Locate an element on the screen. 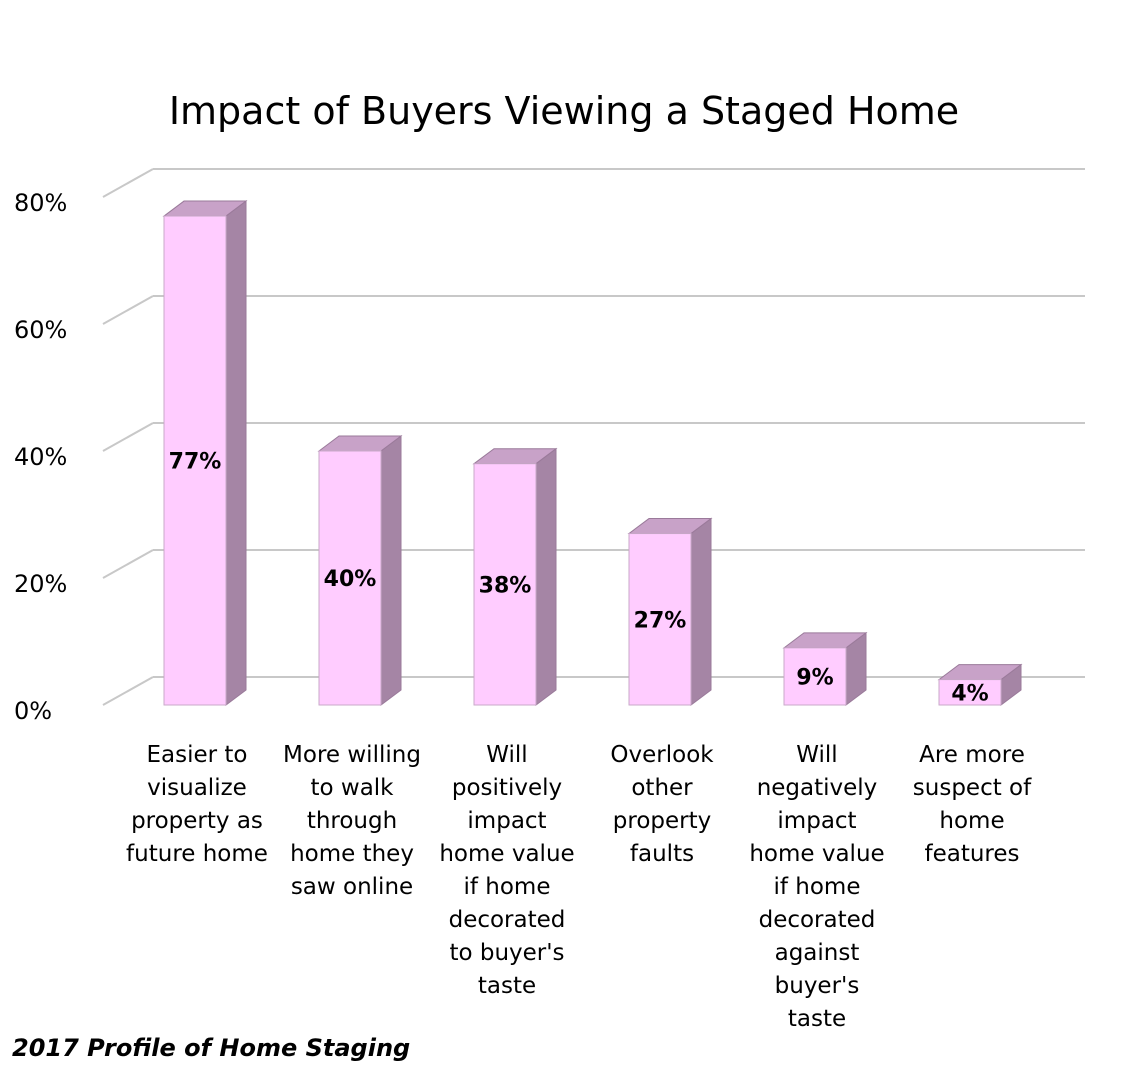 The width and height of the screenshot is (1124, 1080). category-label: Easier to visualize property as future home is located at coordinates (197, 804).